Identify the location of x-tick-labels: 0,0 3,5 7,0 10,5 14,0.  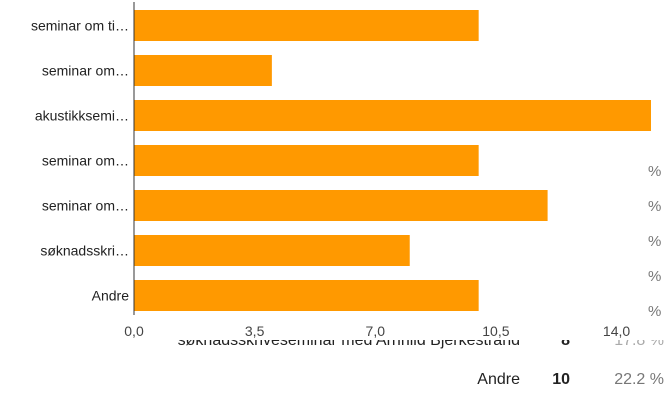
(377, 331).